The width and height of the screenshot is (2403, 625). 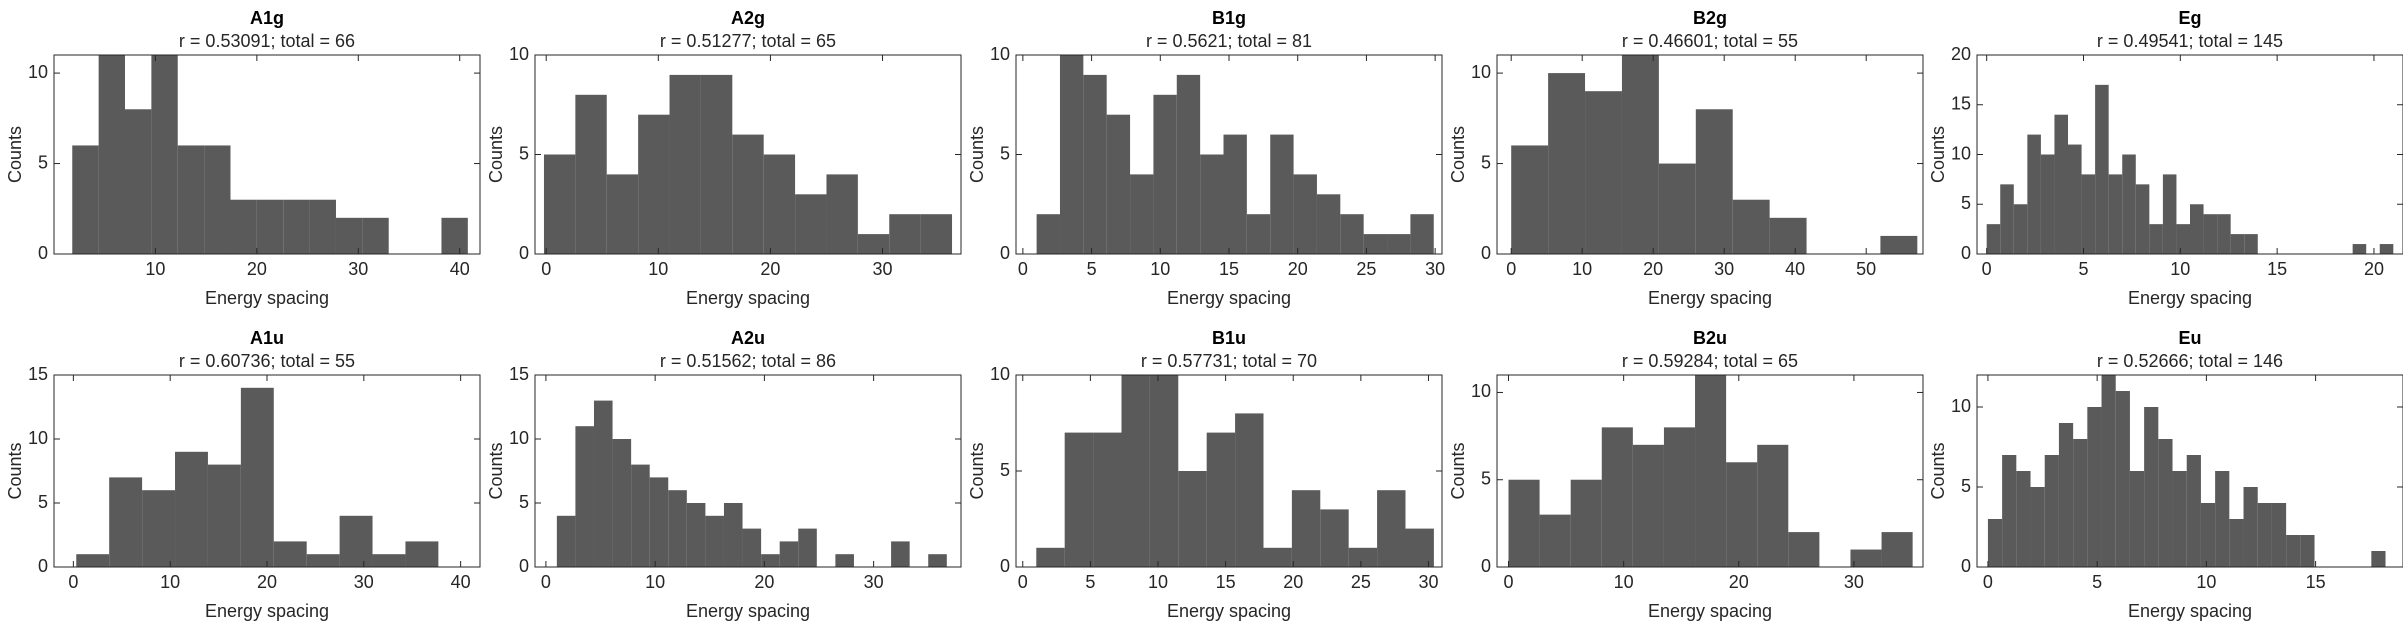 What do you see at coordinates (1229, 41) in the screenshot?
I see `chart-subtitle: r = 0.5621; total = 81` at bounding box center [1229, 41].